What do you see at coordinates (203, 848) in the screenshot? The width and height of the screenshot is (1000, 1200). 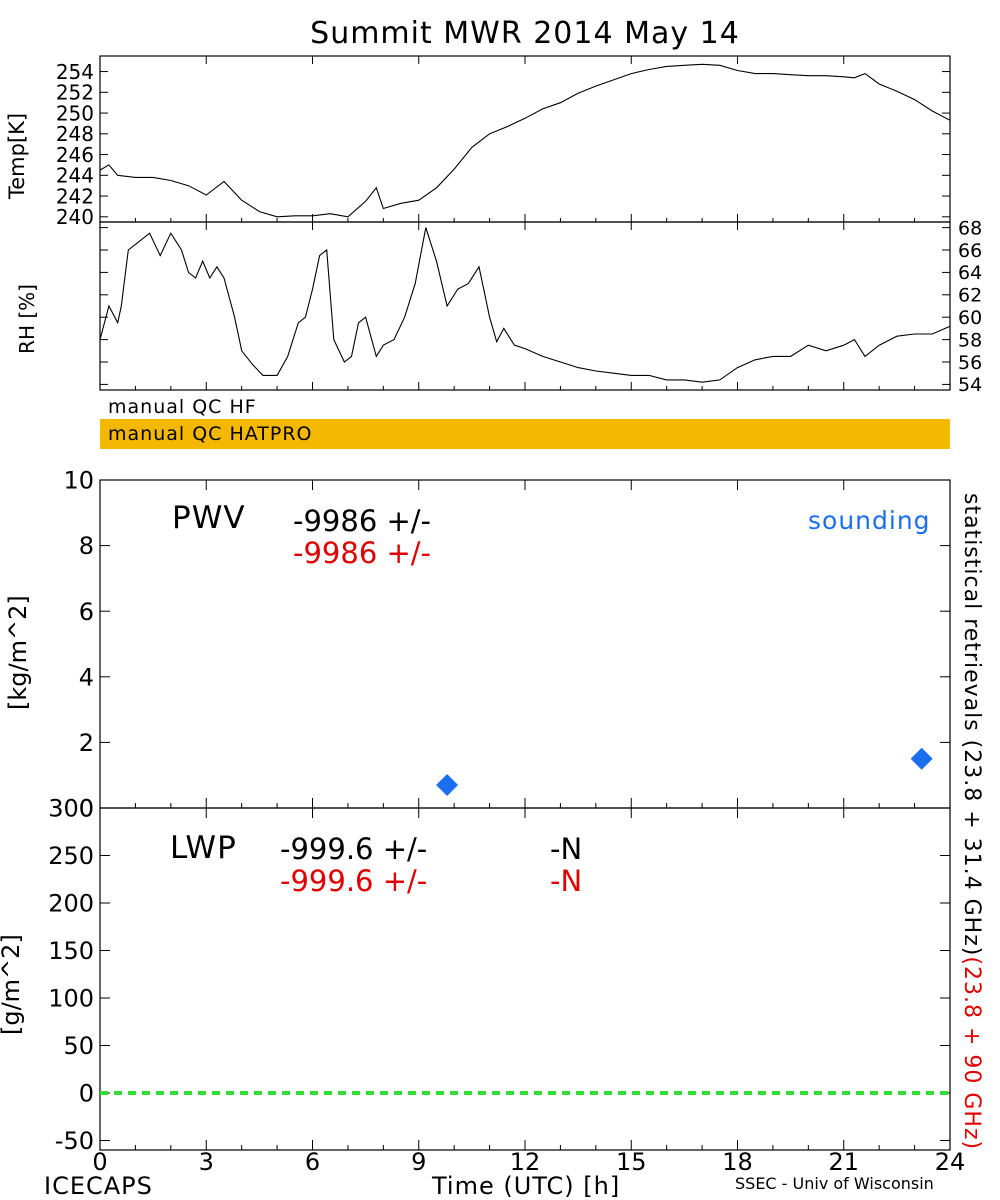 I see `lwp-label: LWP` at bounding box center [203, 848].